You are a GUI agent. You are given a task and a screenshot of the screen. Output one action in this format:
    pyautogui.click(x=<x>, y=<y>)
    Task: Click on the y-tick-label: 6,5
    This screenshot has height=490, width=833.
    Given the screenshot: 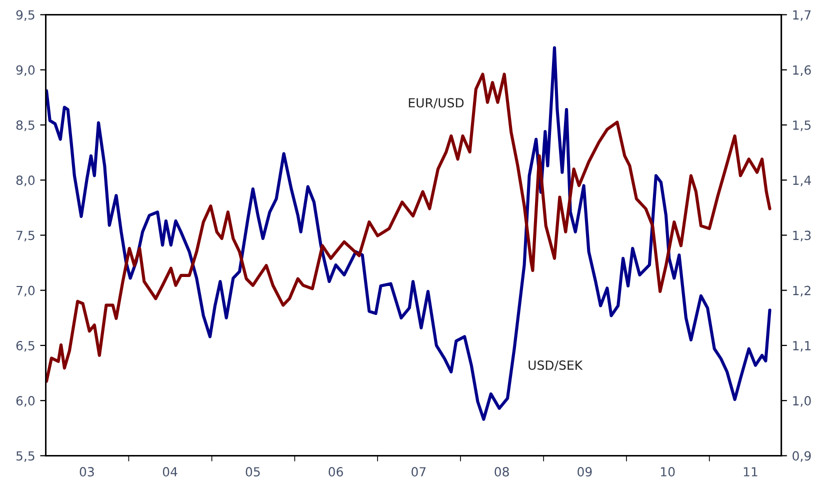 What is the action you would take?
    pyautogui.click(x=25, y=346)
    